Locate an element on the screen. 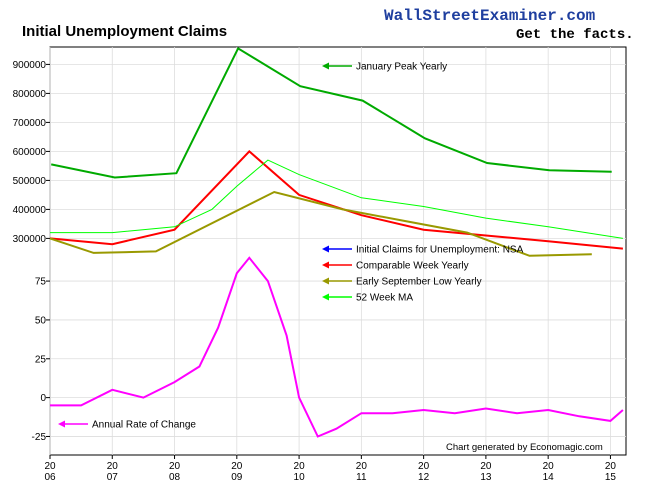  y-tick-label: 50 is located at coordinates (41, 320).